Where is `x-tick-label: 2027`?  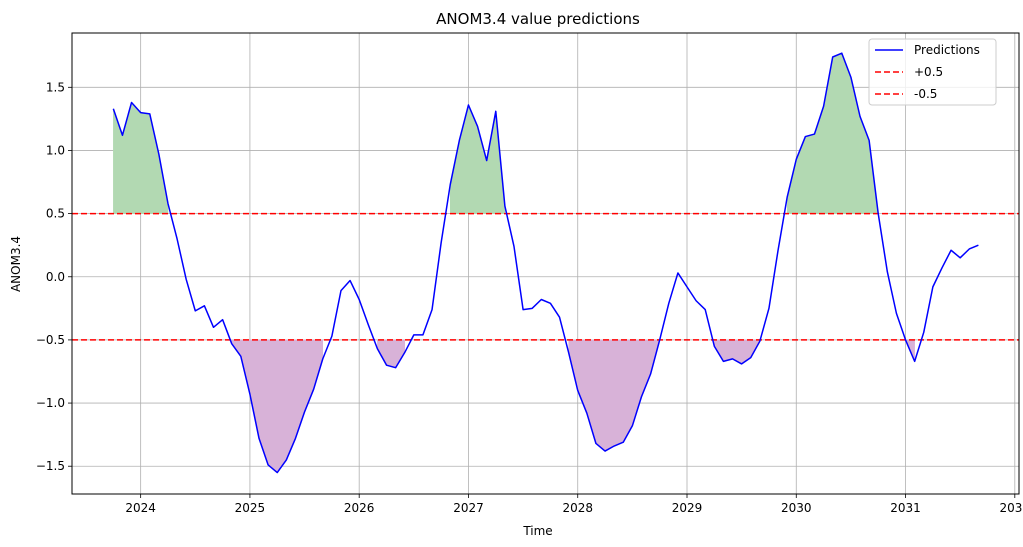 x-tick-label: 2027 is located at coordinates (468, 508).